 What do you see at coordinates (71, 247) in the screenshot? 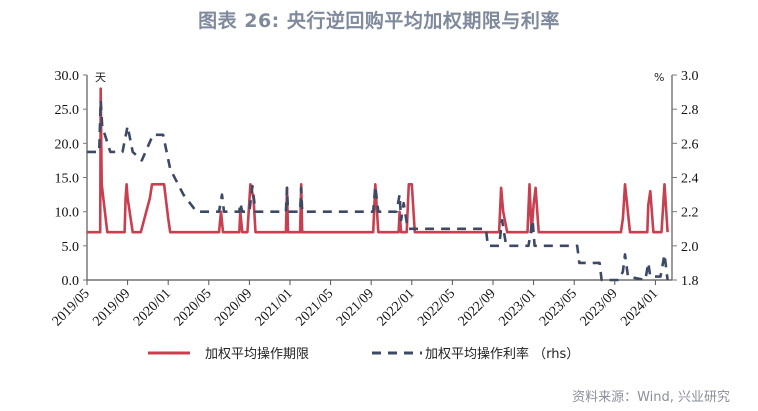
I see `left-tick-label: 5.0` at bounding box center [71, 247].